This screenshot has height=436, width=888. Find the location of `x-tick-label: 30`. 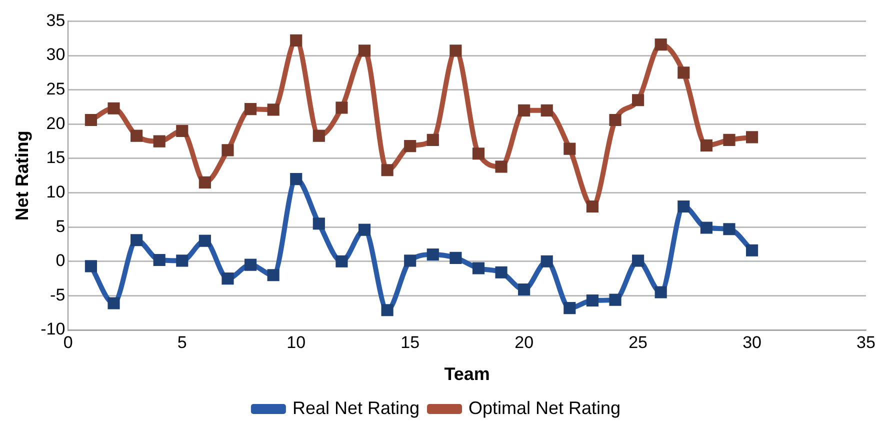

x-tick-label: 30 is located at coordinates (752, 342).